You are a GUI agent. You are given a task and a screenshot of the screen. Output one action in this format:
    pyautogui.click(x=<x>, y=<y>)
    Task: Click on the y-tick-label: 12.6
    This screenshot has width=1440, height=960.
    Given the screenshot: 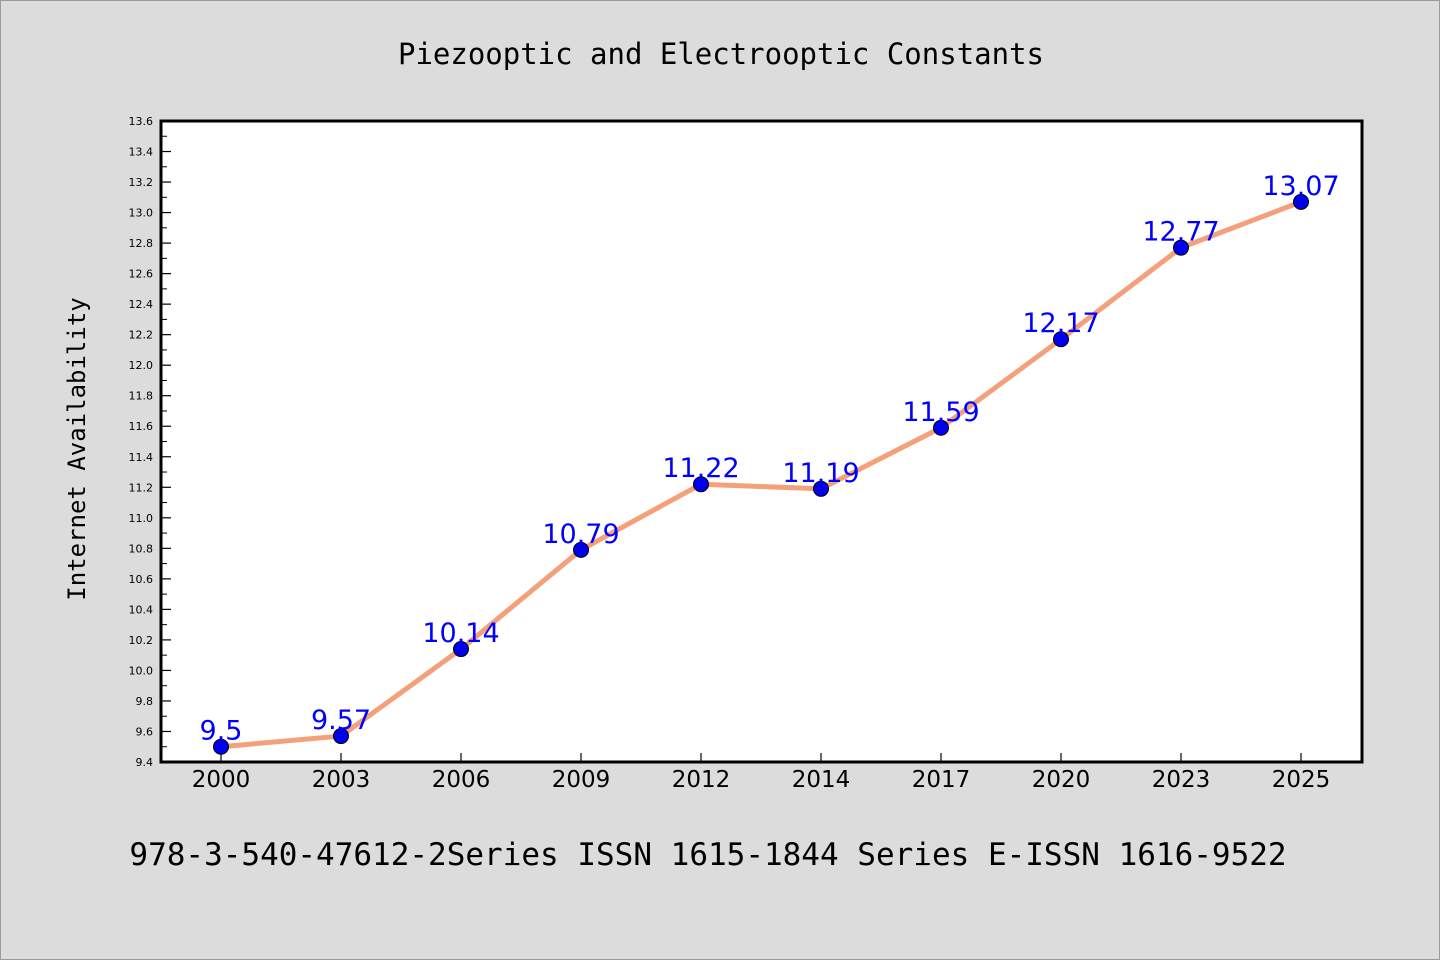 What is the action you would take?
    pyautogui.click(x=141, y=274)
    